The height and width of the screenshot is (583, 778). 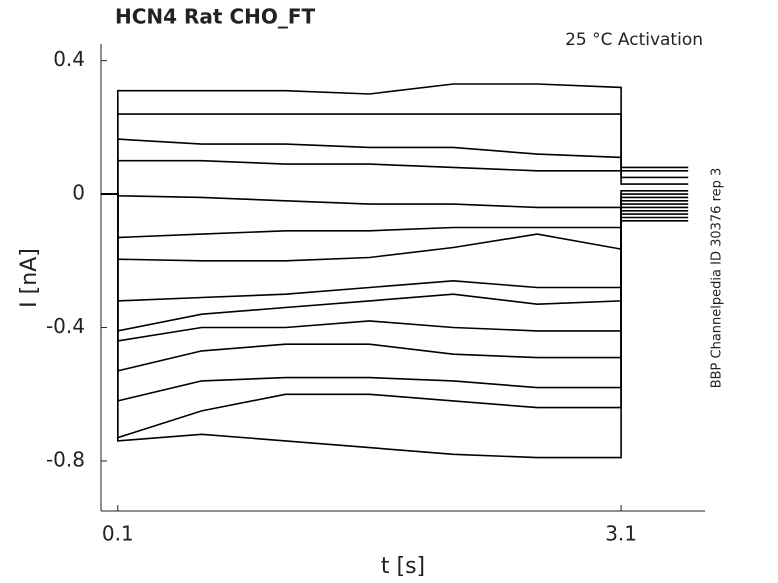 What do you see at coordinates (65, 326) in the screenshot?
I see `y-tick-label: -0.4` at bounding box center [65, 326].